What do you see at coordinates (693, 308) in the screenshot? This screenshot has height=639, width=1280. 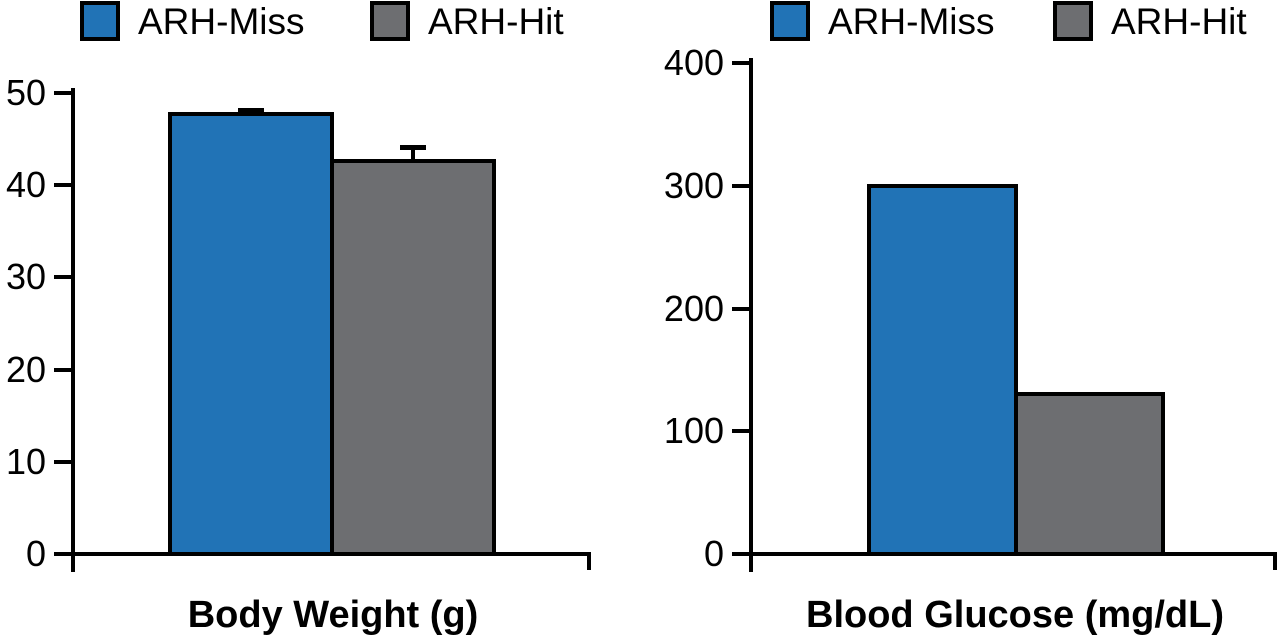 I see `y-axis-tick-label: 200` at bounding box center [693, 308].